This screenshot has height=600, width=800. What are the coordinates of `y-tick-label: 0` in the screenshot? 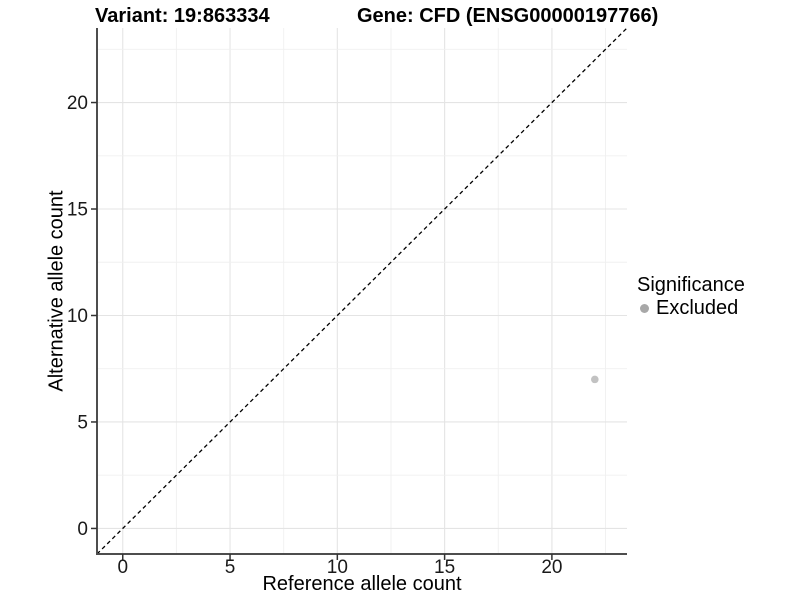 It's located at (82, 529).